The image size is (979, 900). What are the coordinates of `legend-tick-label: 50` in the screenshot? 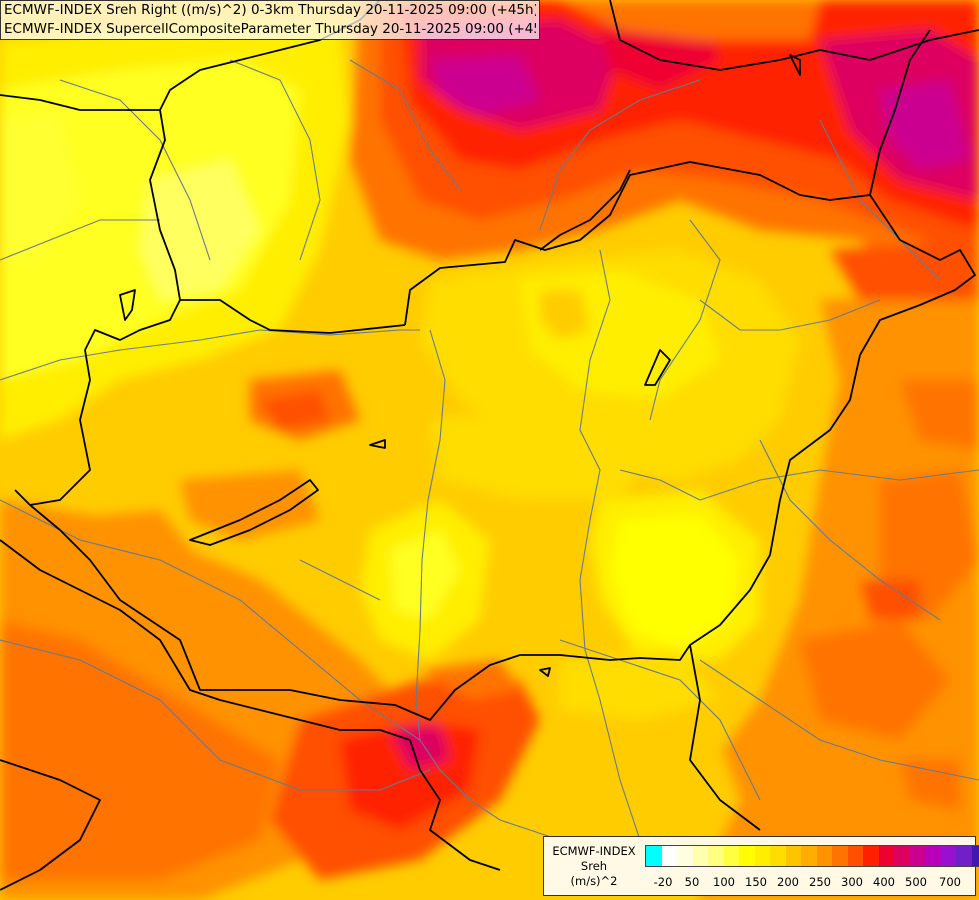 It's located at (692, 882).